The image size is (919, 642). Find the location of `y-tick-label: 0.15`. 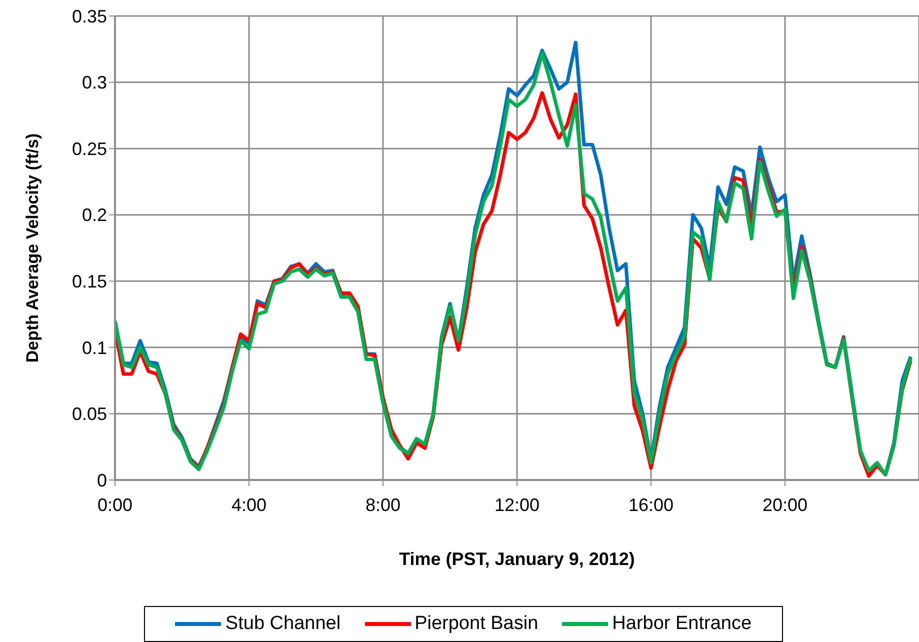

y-tick-label: 0.15 is located at coordinates (89, 282).